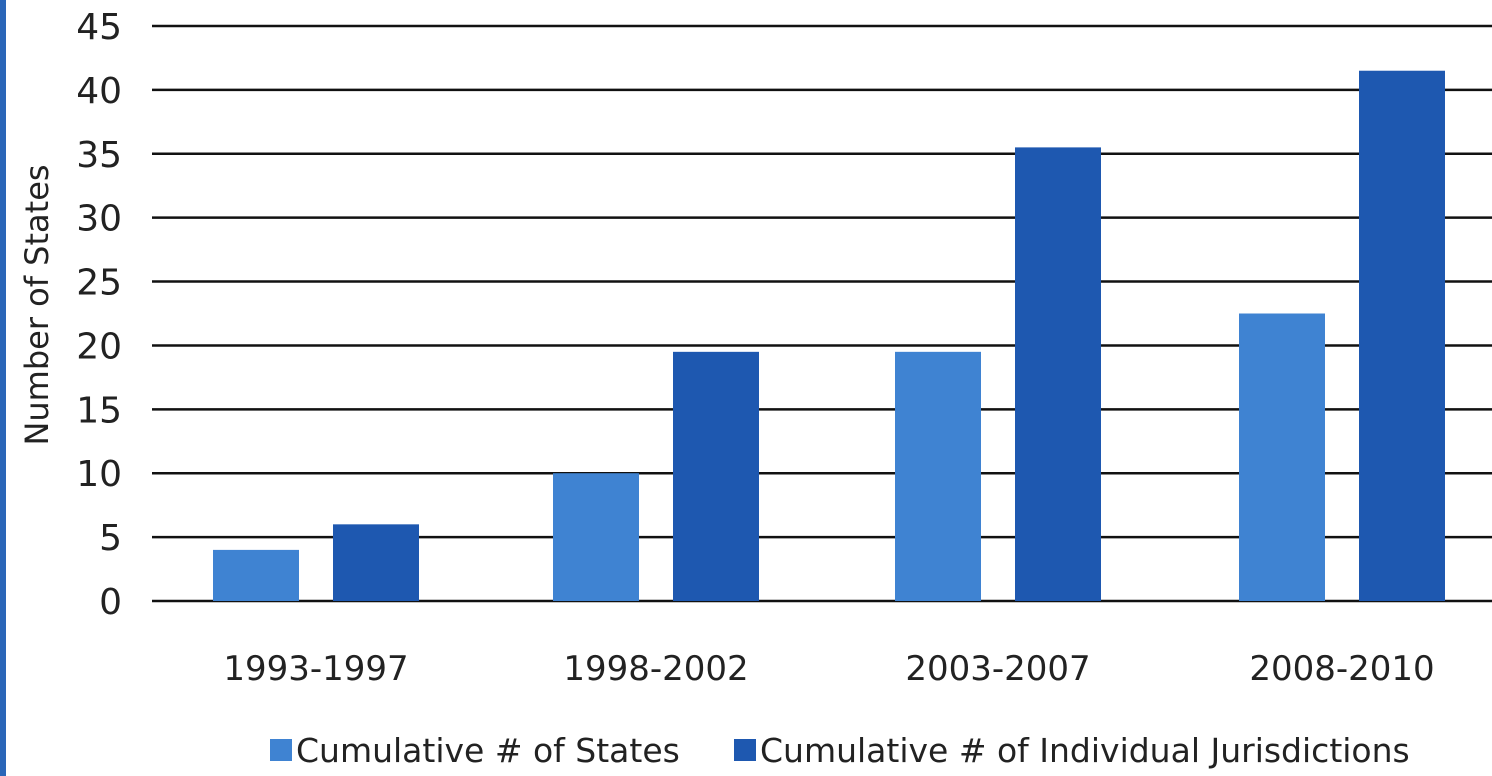 The width and height of the screenshot is (1492, 776). What do you see at coordinates (99, 346) in the screenshot?
I see `y-tick-label: 20` at bounding box center [99, 346].